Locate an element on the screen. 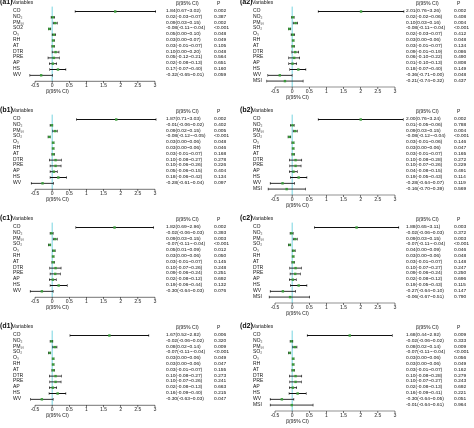  ci-text: -0.08(-0.12~-0.05) is located at coordinates (186, 137).